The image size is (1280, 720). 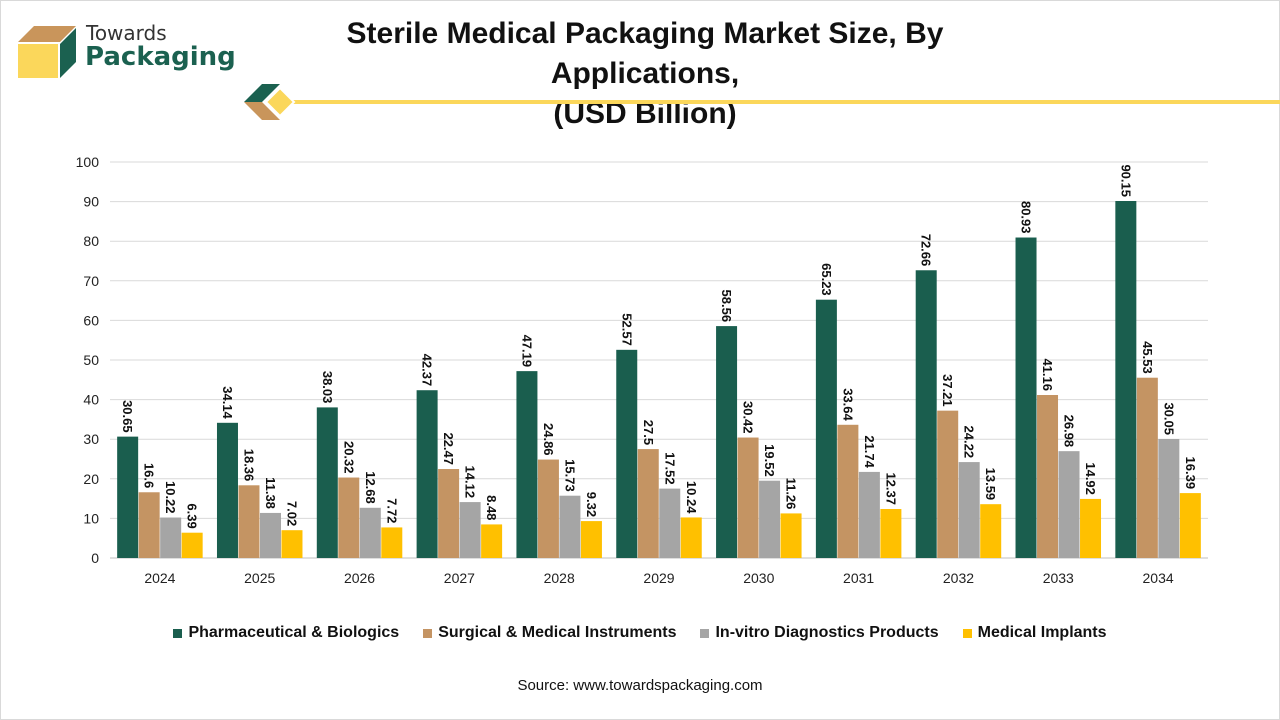 What do you see at coordinates (291, 513) in the screenshot?
I see `data-label: 7.02` at bounding box center [291, 513].